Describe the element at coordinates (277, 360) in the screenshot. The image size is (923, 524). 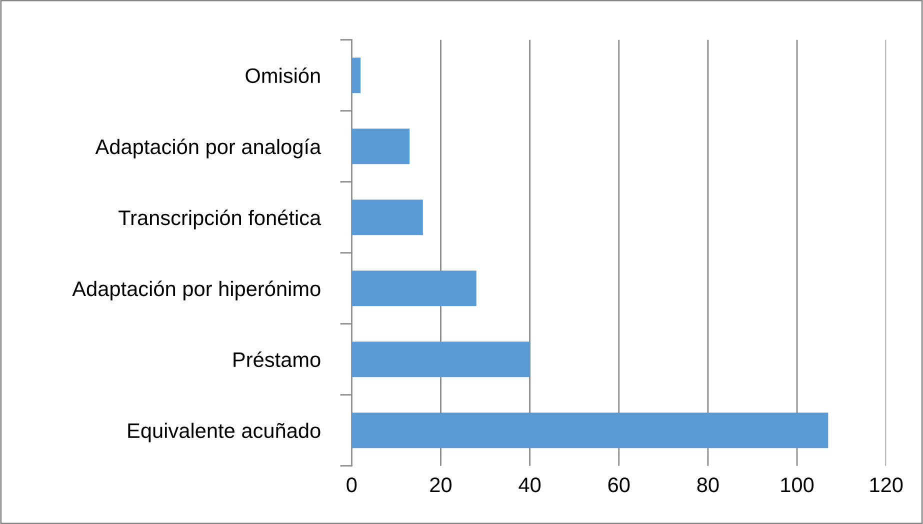
I see `y-tick-label: Préstamo` at that location.